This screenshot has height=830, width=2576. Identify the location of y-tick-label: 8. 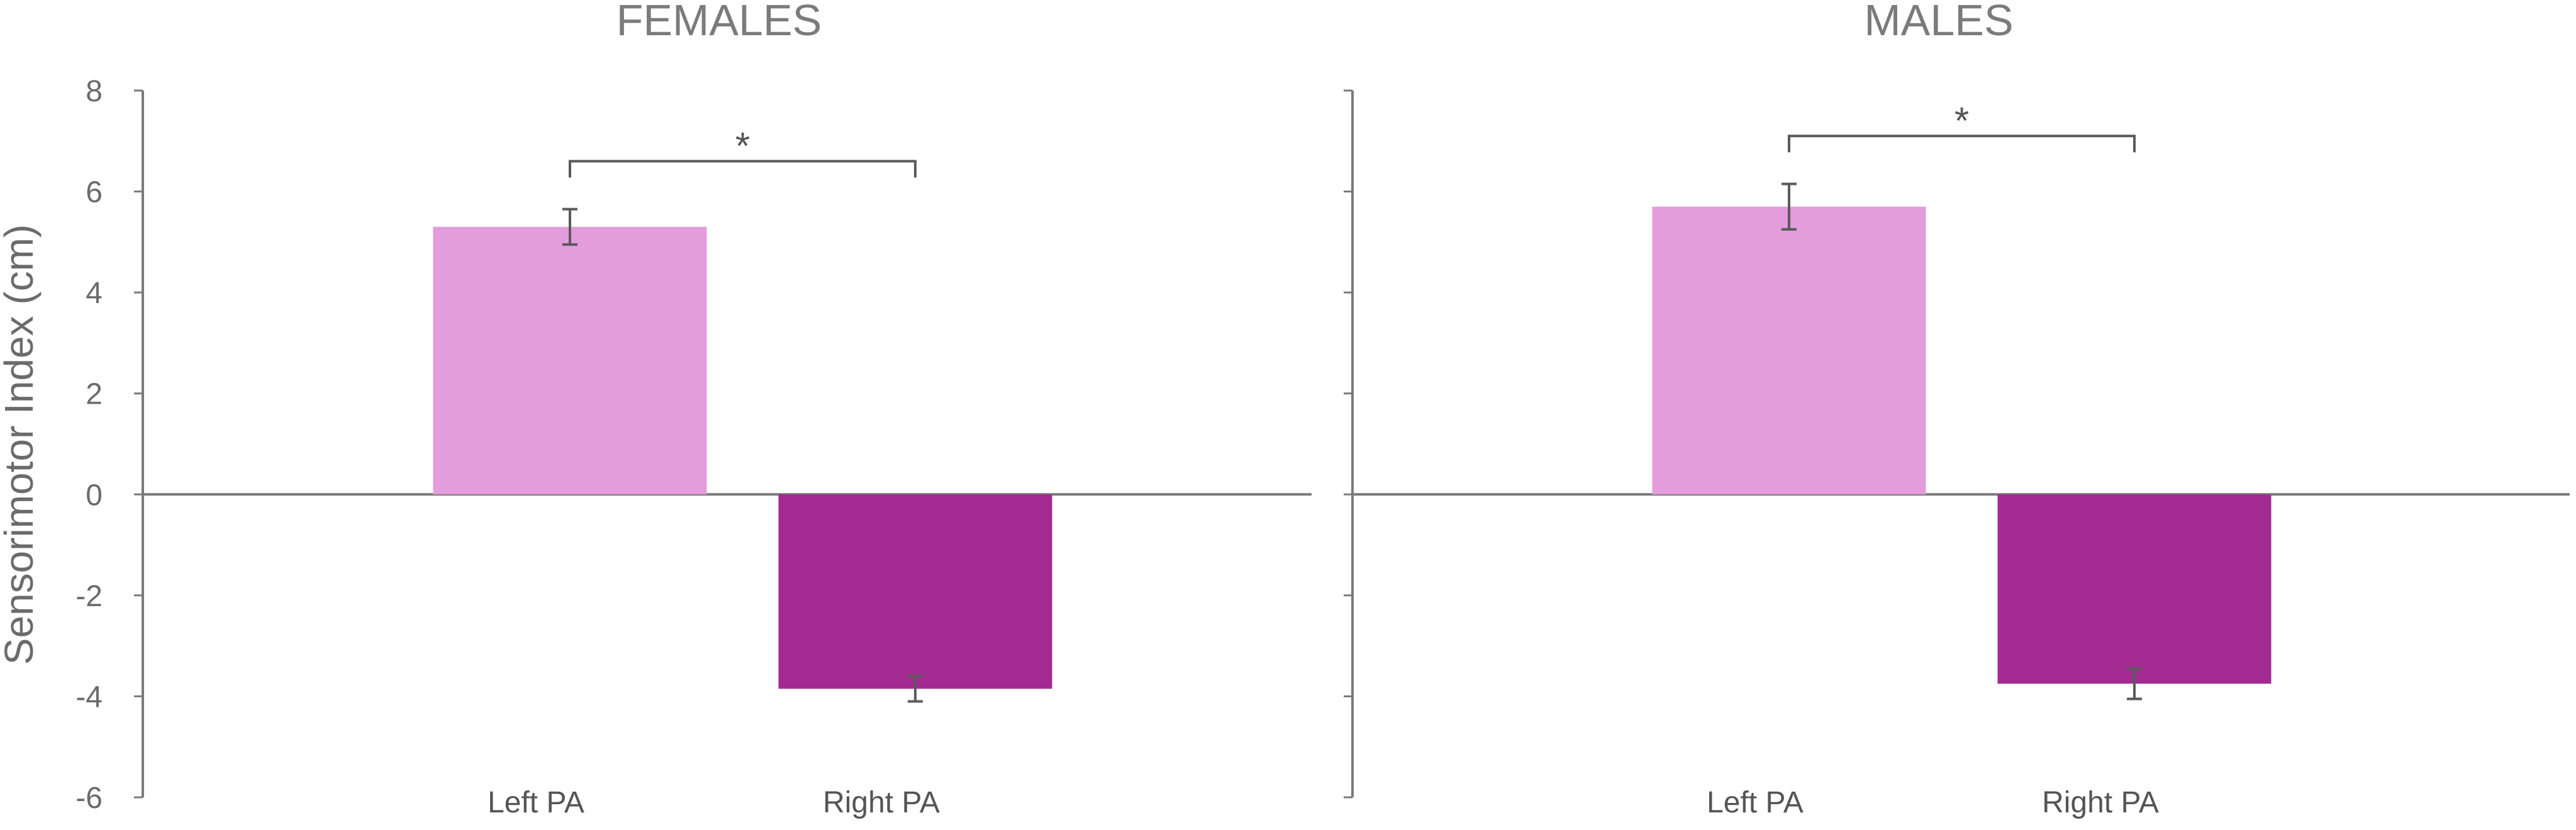
(94, 91).